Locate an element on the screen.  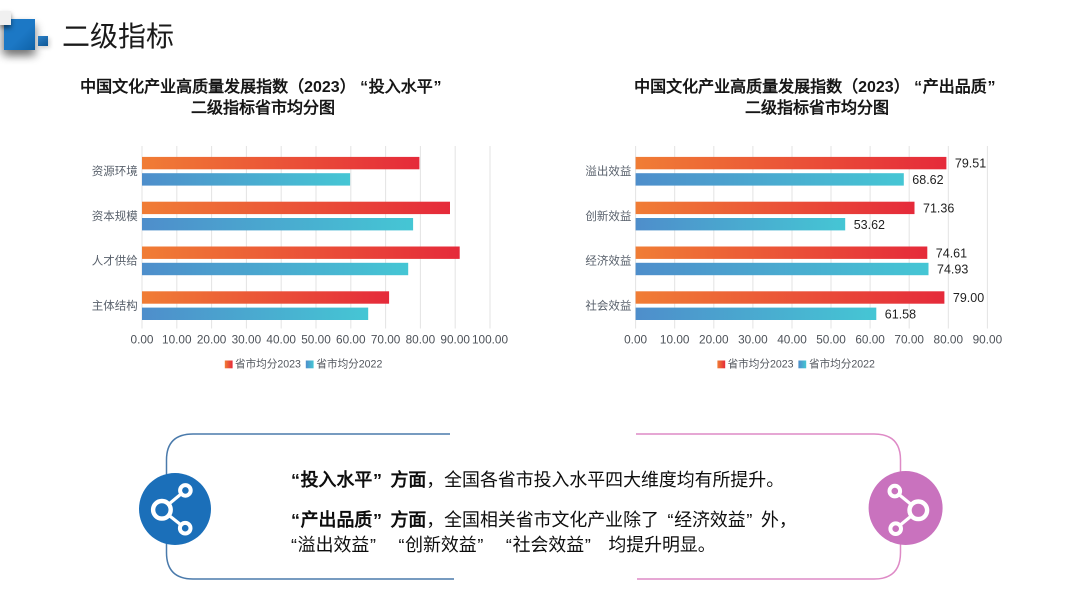
svg-text: 主体结构 is located at coordinates (115, 306).